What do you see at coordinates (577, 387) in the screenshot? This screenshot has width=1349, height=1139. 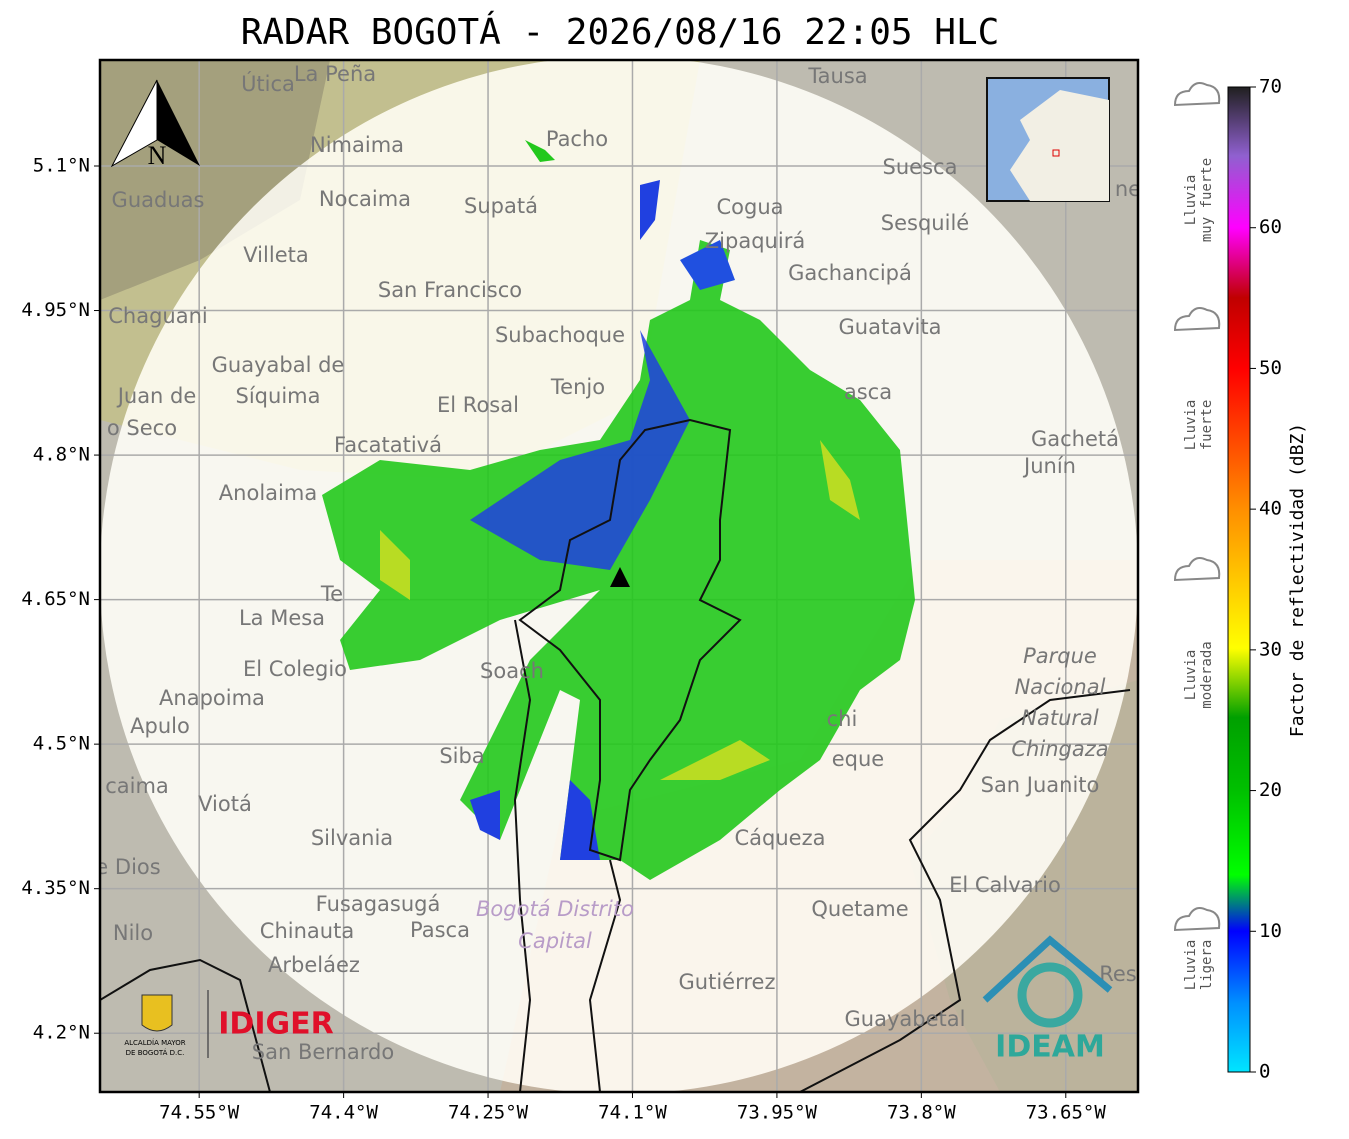 I see `place-label: Tenjo` at bounding box center [577, 387].